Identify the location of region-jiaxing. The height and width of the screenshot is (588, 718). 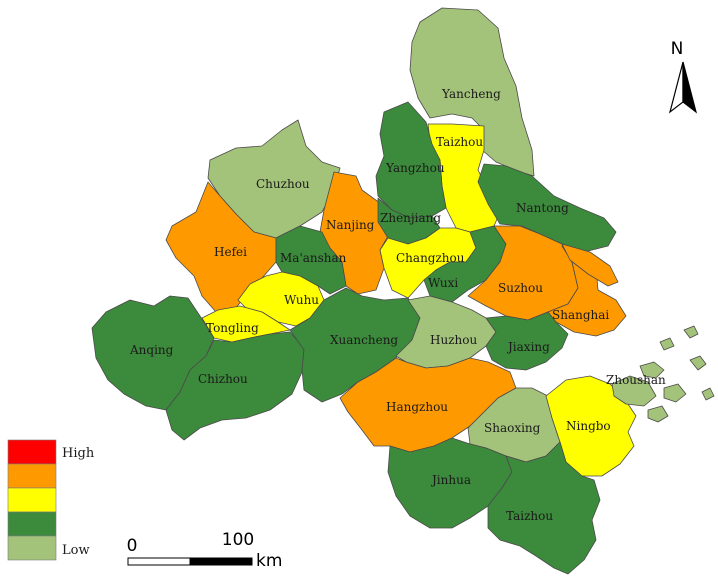
(527, 341).